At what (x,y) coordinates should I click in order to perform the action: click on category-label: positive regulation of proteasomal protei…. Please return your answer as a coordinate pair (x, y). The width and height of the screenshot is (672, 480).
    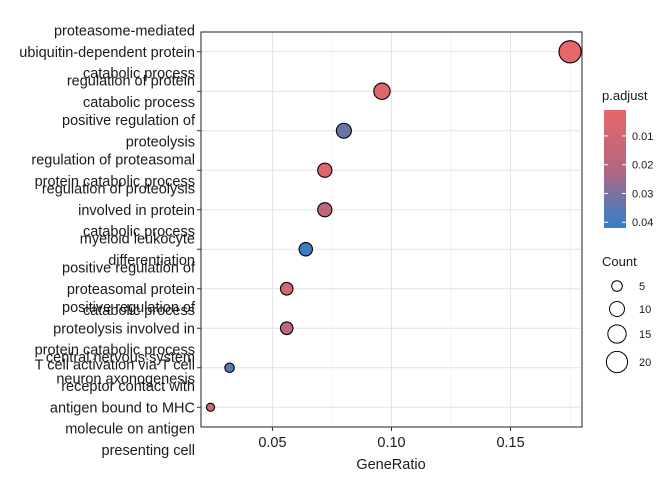
    Looking at the image, I should click on (129, 289).